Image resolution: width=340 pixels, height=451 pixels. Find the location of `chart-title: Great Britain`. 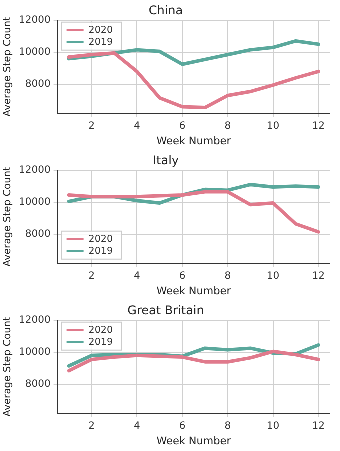

chart-title: Great Britain is located at coordinates (166, 310).